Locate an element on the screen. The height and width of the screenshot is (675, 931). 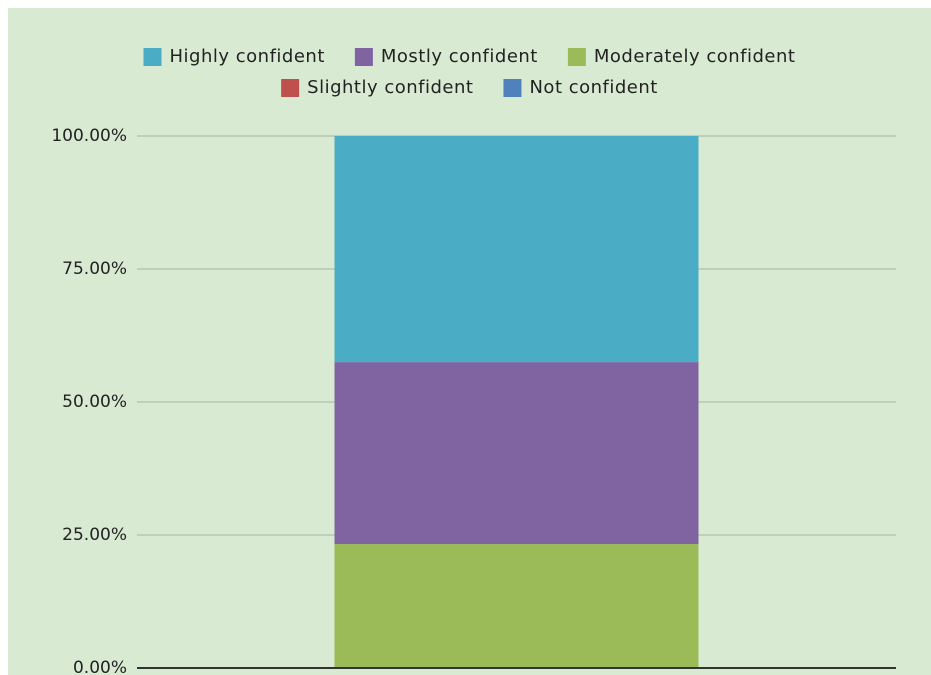
legend-label: Slightly confident is located at coordinates (390, 87).